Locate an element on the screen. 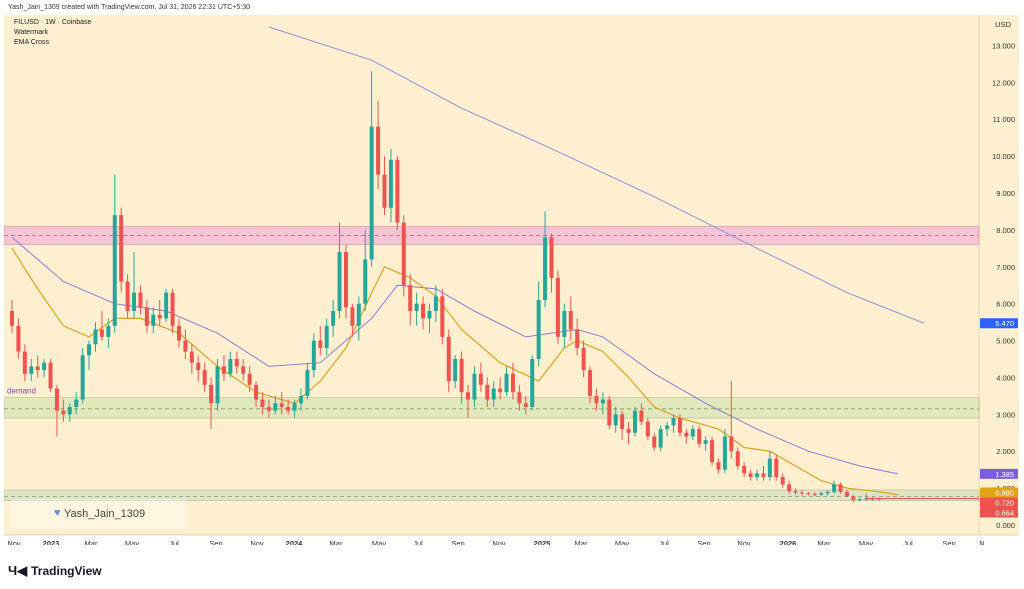  zone-resistance is located at coordinates (492, 235).